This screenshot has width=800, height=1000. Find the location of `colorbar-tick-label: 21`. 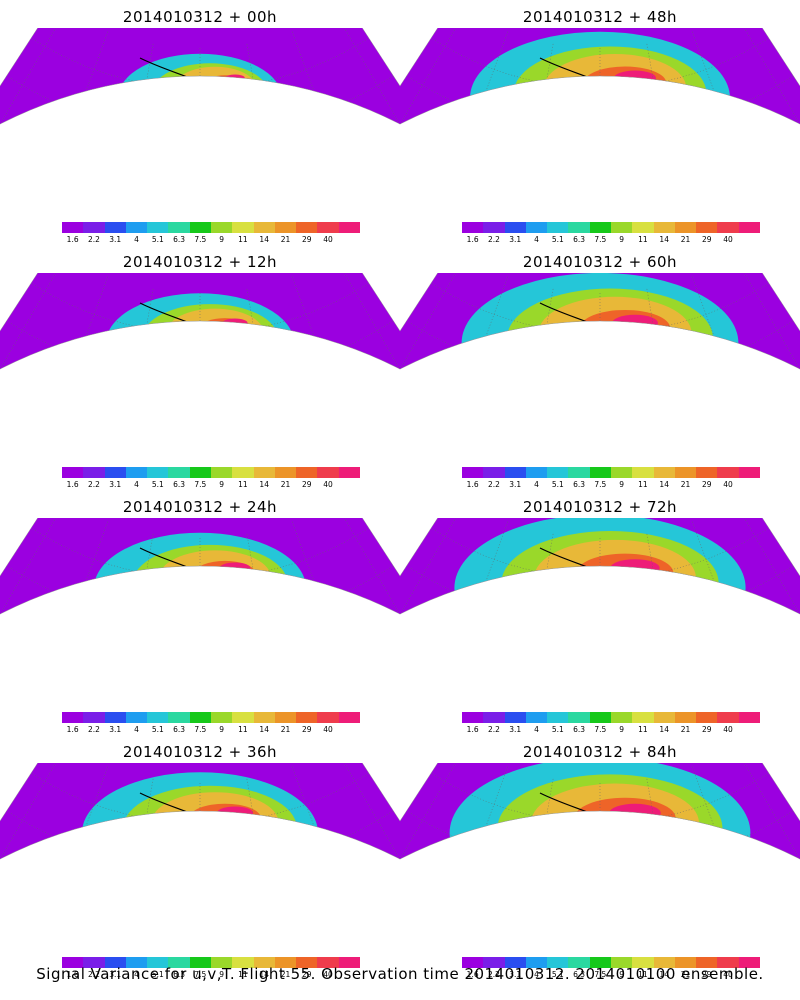

colorbar-tick-label: 21 is located at coordinates (685, 484).